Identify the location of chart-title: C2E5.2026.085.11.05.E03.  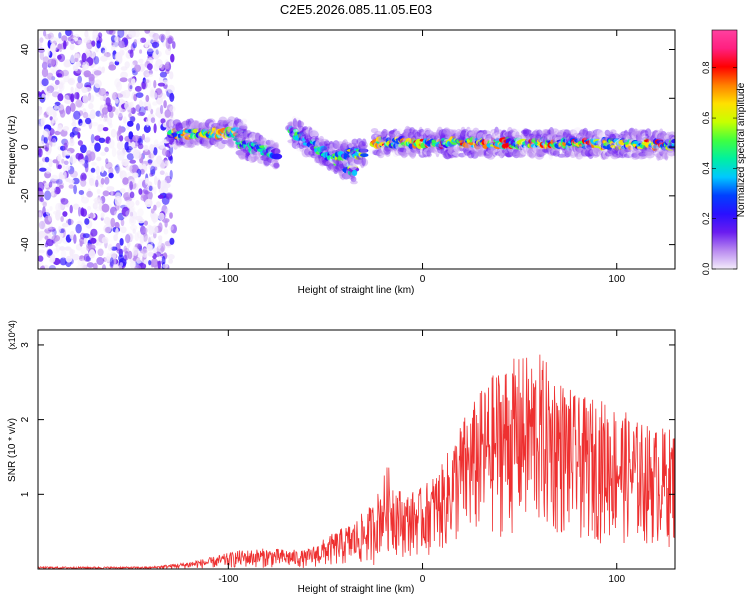
(356, 9).